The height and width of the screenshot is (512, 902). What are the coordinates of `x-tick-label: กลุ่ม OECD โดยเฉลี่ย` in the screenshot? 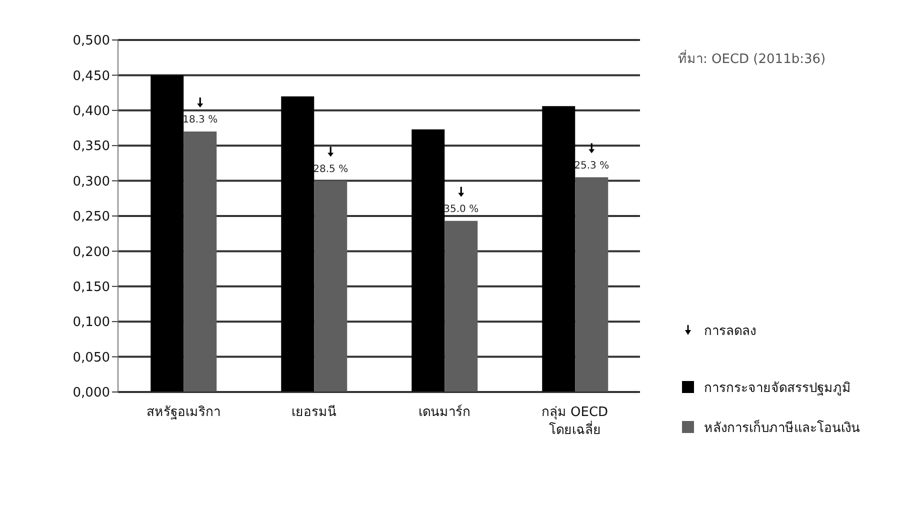 It's located at (574, 421).